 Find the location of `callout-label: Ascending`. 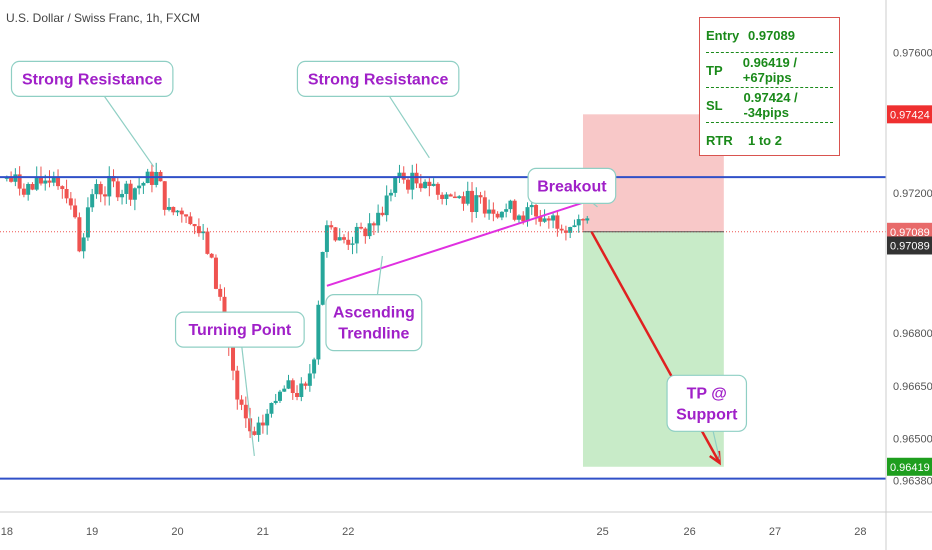

callout-label: Ascending is located at coordinates (374, 313).